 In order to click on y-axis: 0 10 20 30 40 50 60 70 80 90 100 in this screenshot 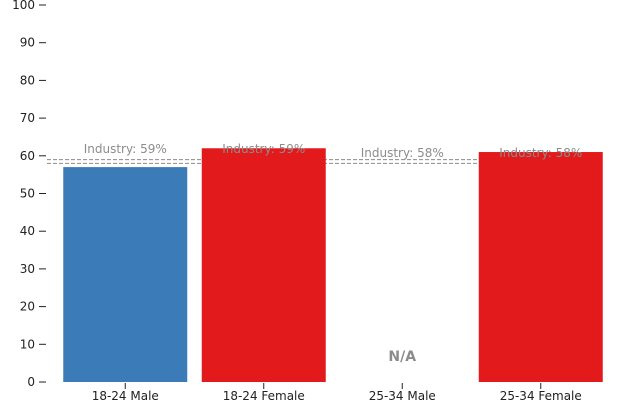, I will do `click(29, 194)`.